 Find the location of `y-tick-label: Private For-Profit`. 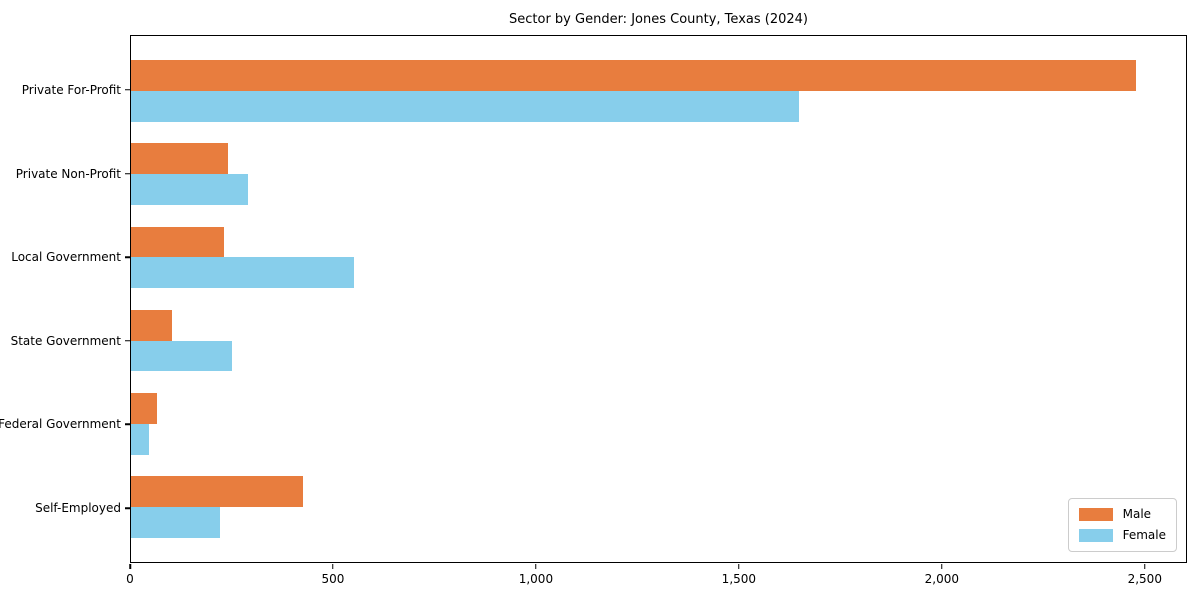

y-tick-label: Private For-Profit is located at coordinates (71, 89).